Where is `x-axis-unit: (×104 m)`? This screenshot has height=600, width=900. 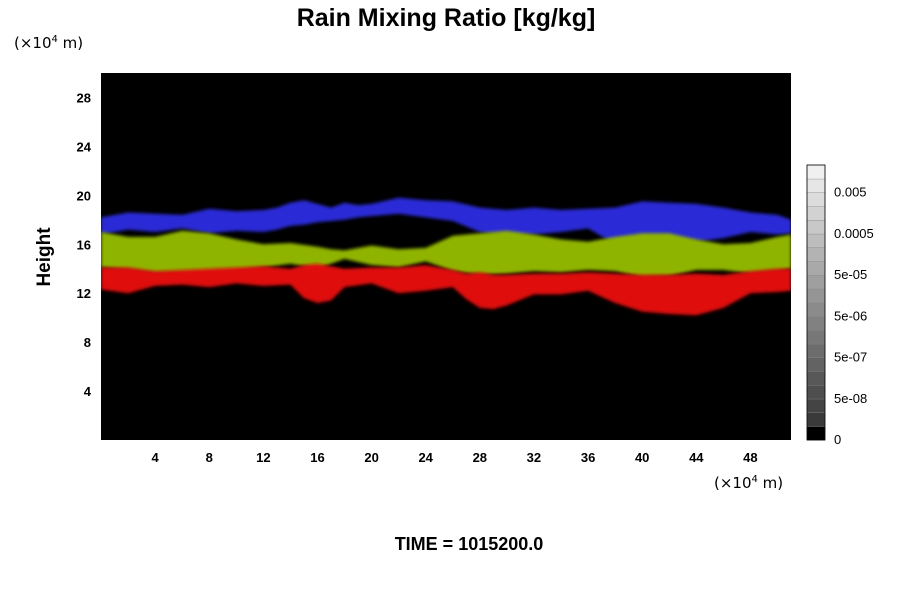
x-axis-unit: (×104 m) is located at coordinates (748, 483).